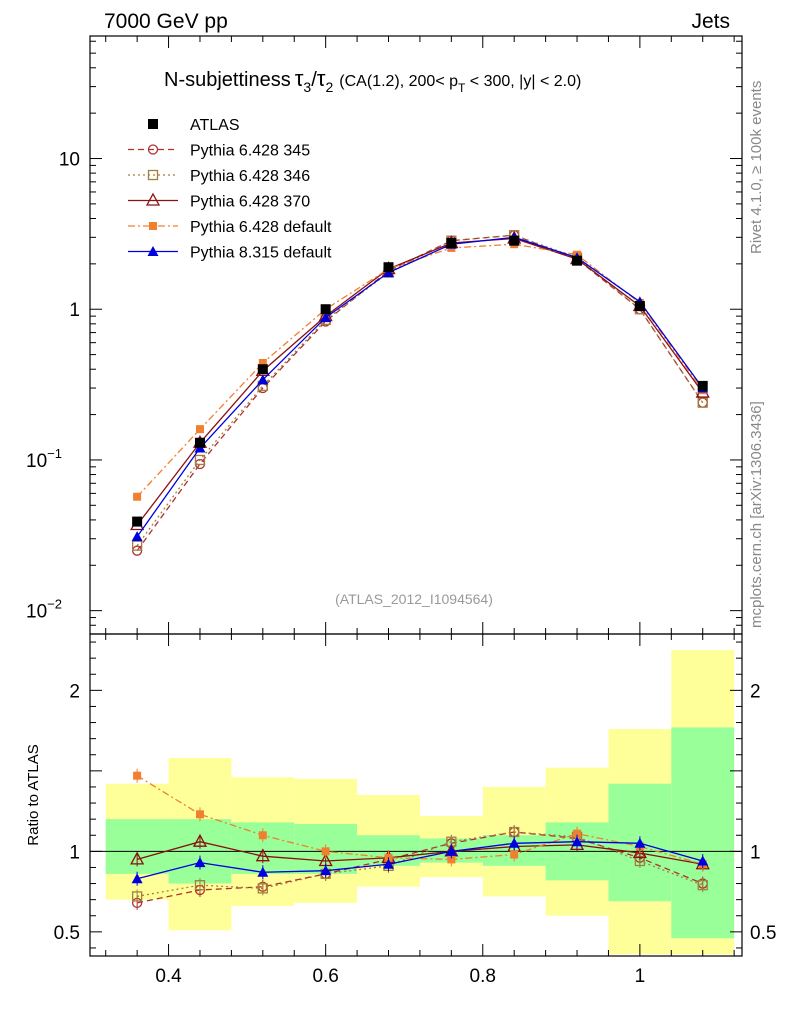  I want to click on ratio-y-tick-label-right: 0.5, so click(763, 933).